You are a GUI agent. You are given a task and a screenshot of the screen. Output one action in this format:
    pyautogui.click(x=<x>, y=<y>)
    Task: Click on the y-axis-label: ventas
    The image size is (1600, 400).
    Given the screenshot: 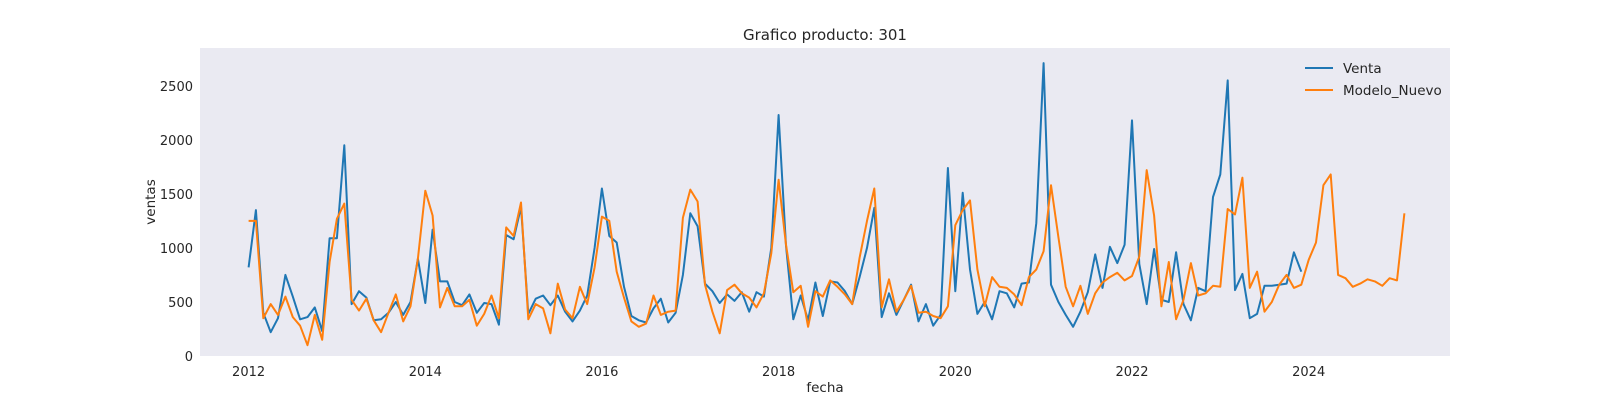 What is the action you would take?
    pyautogui.click(x=151, y=201)
    